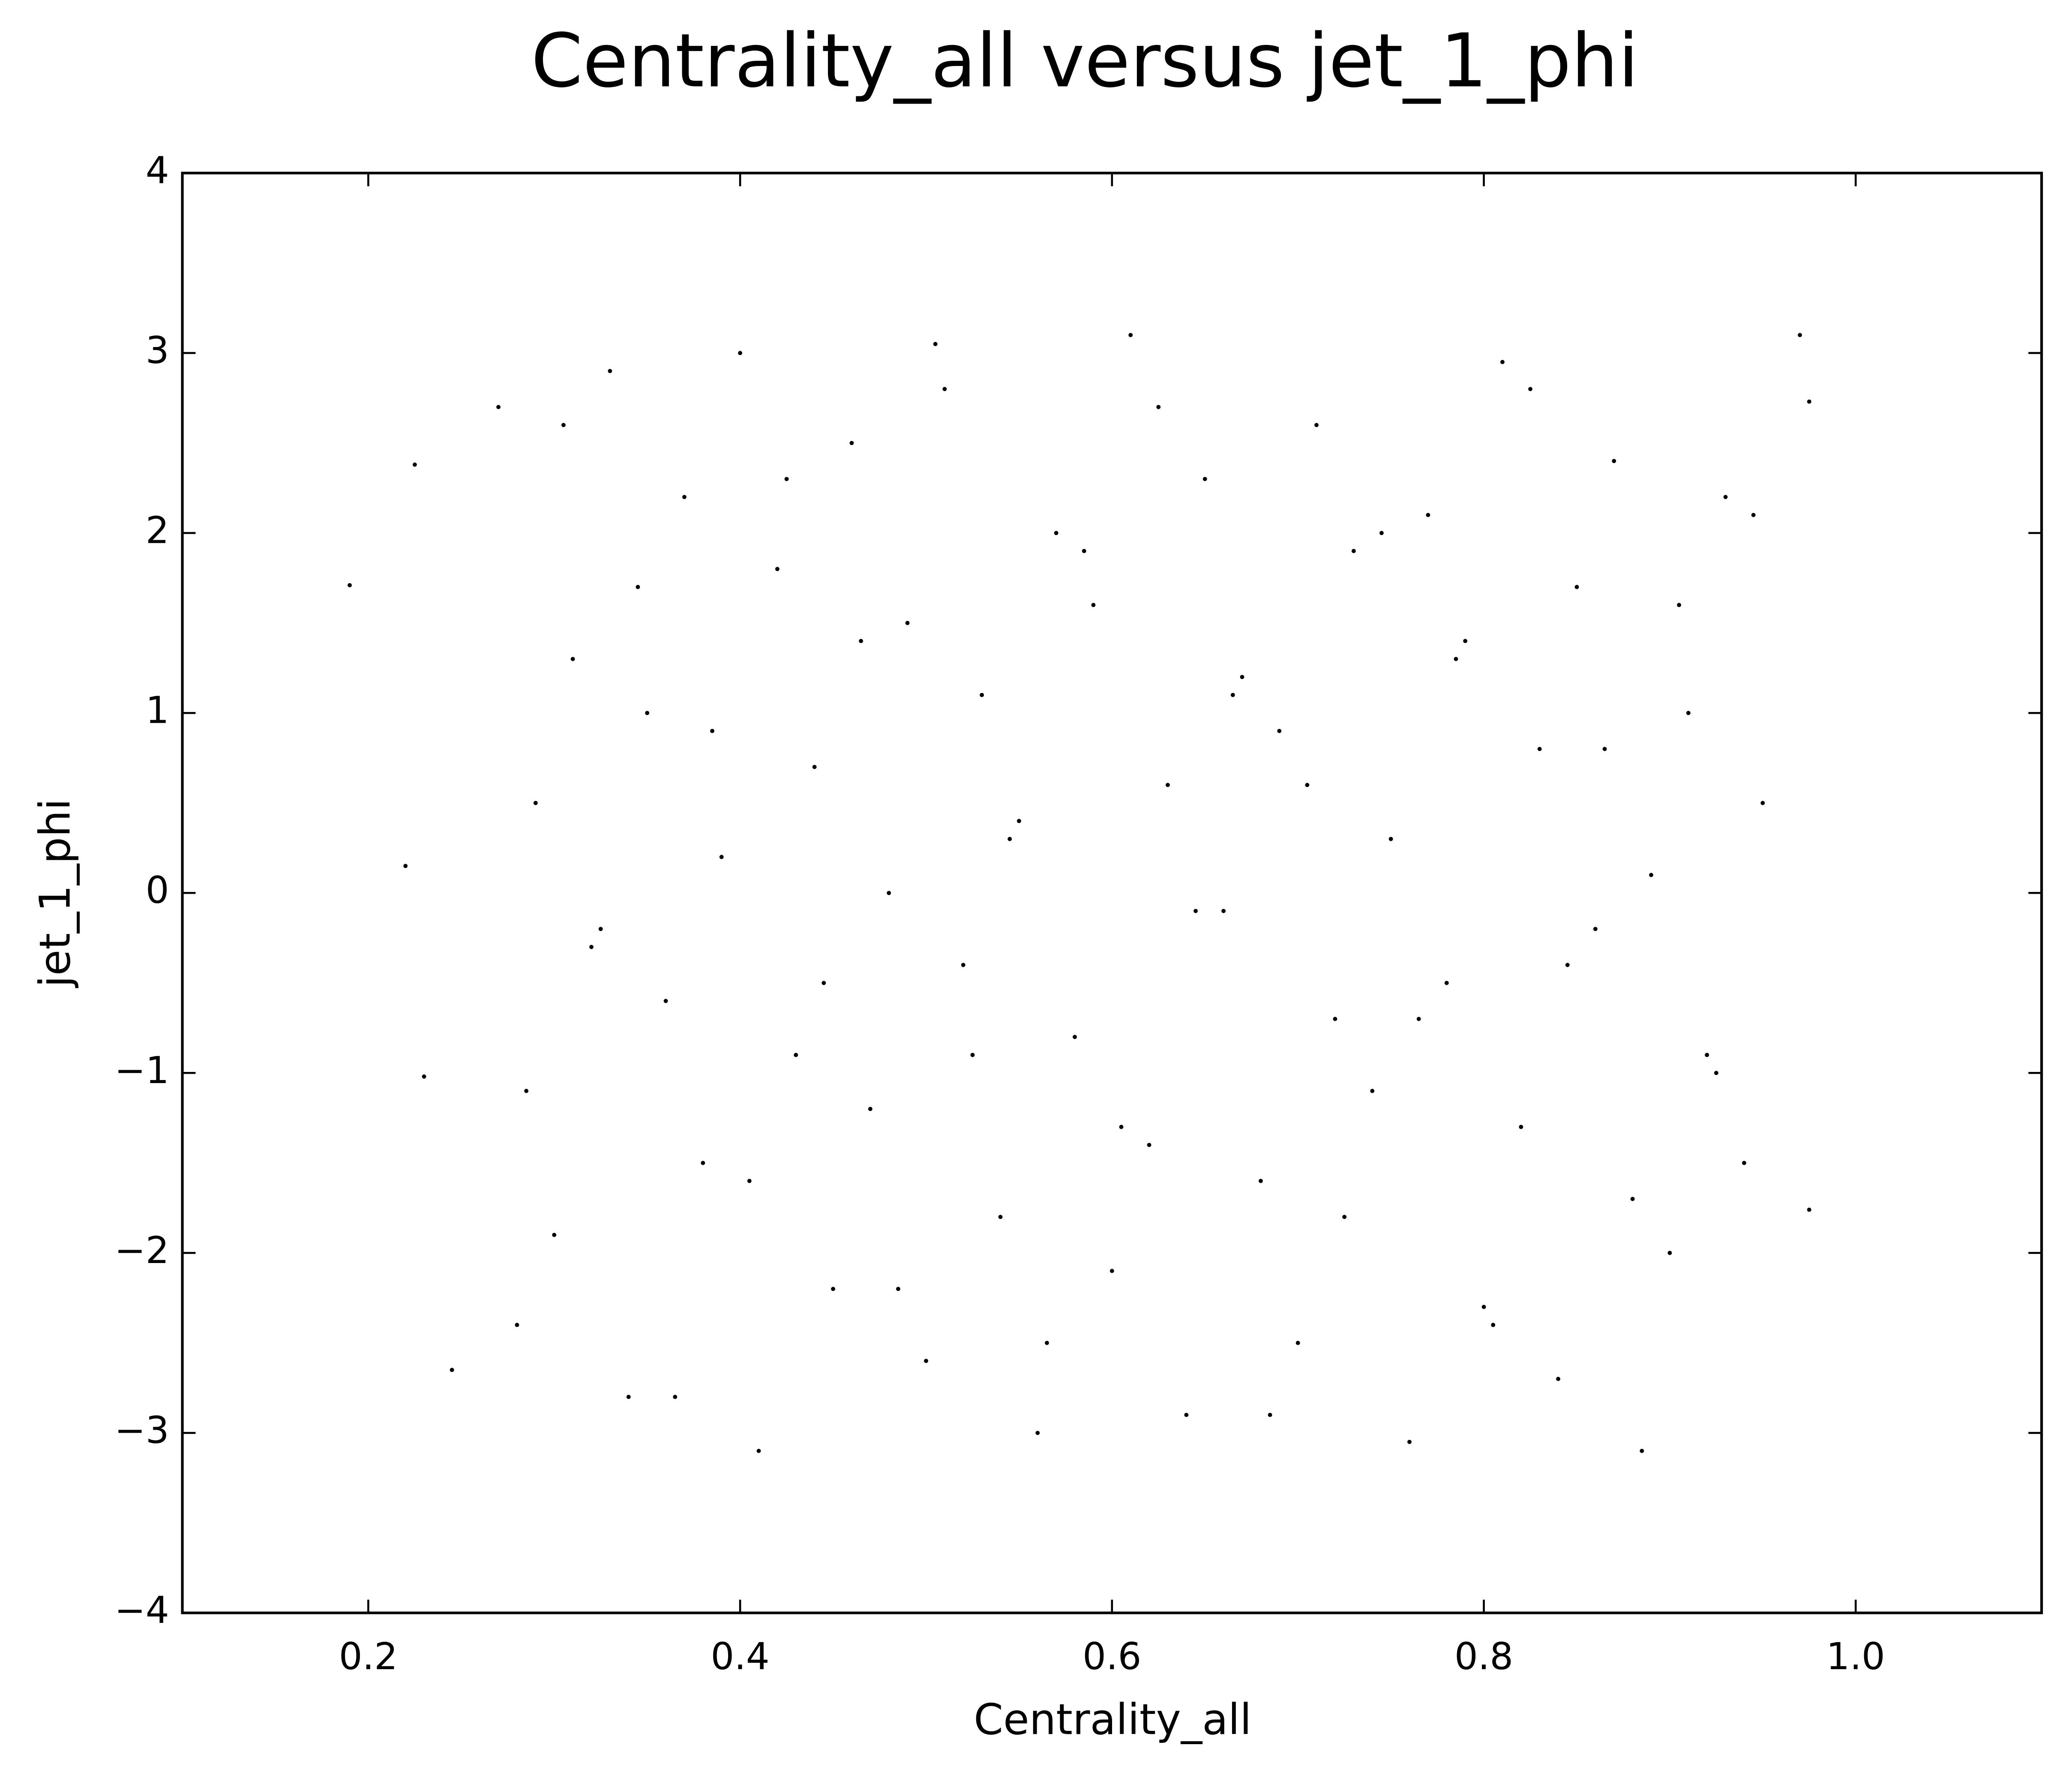  What do you see at coordinates (157, 350) in the screenshot?
I see `y-tick-label: 3` at bounding box center [157, 350].